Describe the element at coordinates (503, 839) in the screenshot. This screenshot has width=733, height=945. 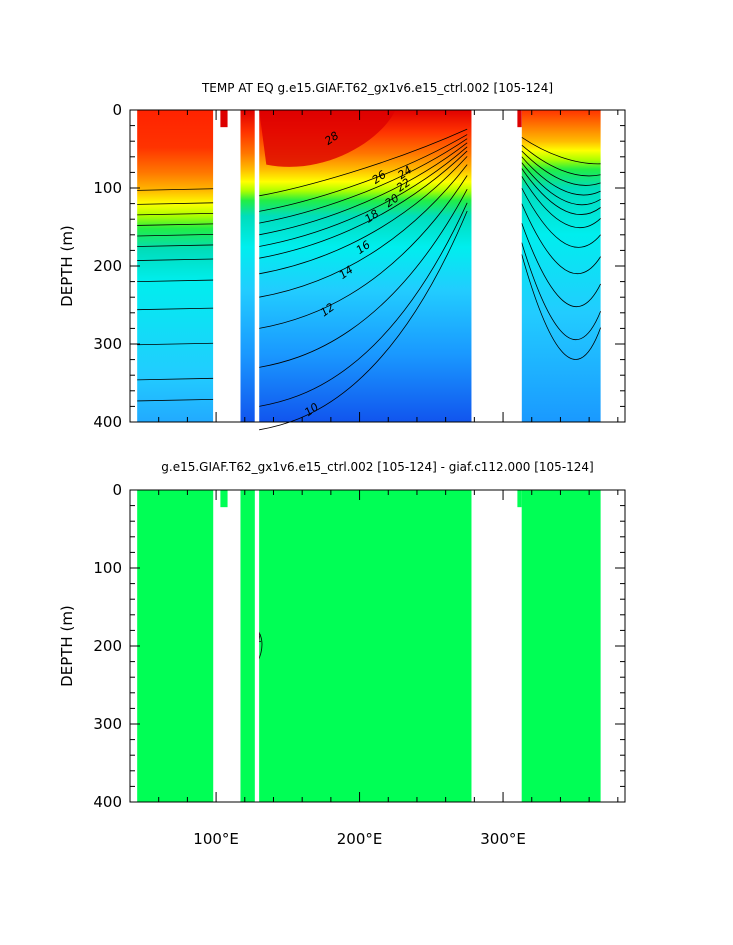
I see `x-tick-label: 300°E` at that location.